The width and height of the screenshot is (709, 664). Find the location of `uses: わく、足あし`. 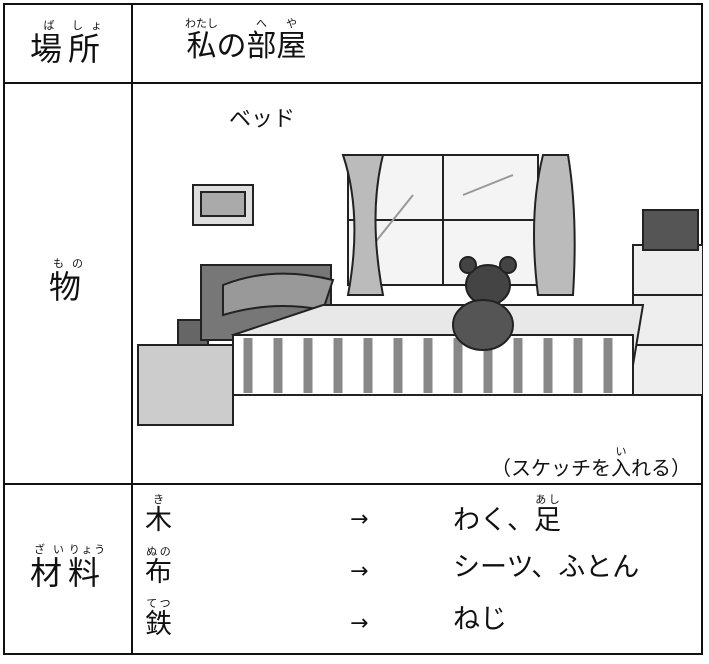

uses: わく、足あし is located at coordinates (507, 515).